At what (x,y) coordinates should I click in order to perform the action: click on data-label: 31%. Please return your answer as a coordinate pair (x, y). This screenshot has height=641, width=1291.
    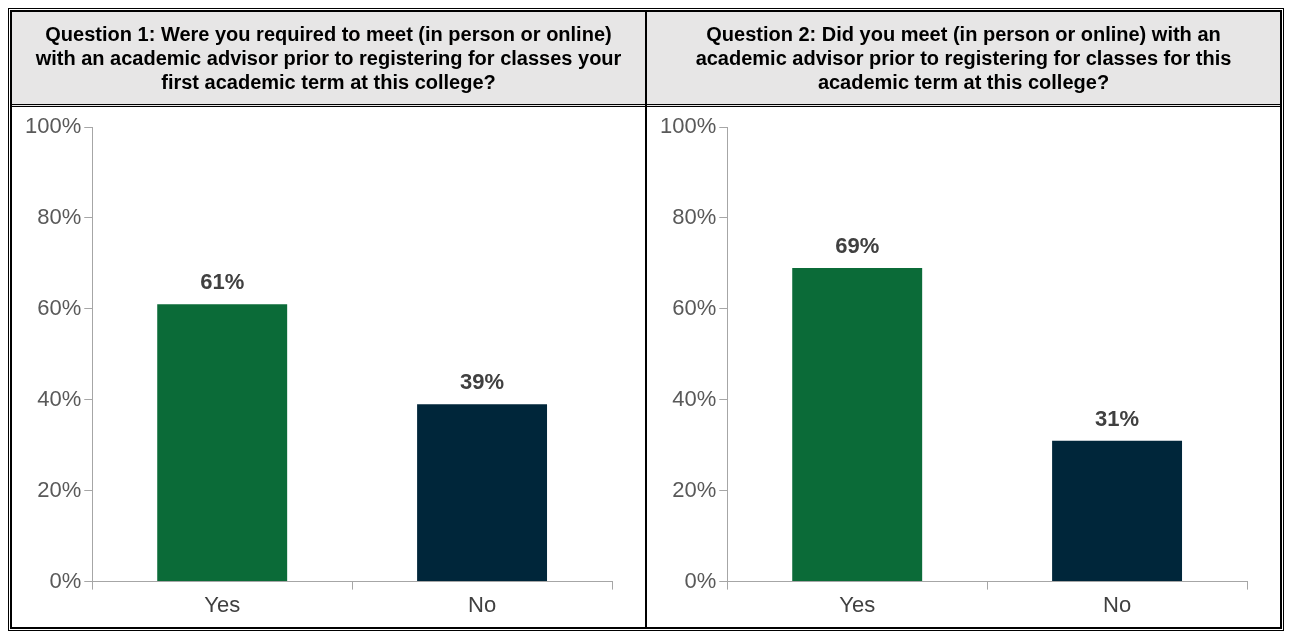
    Looking at the image, I should click on (1117, 418).